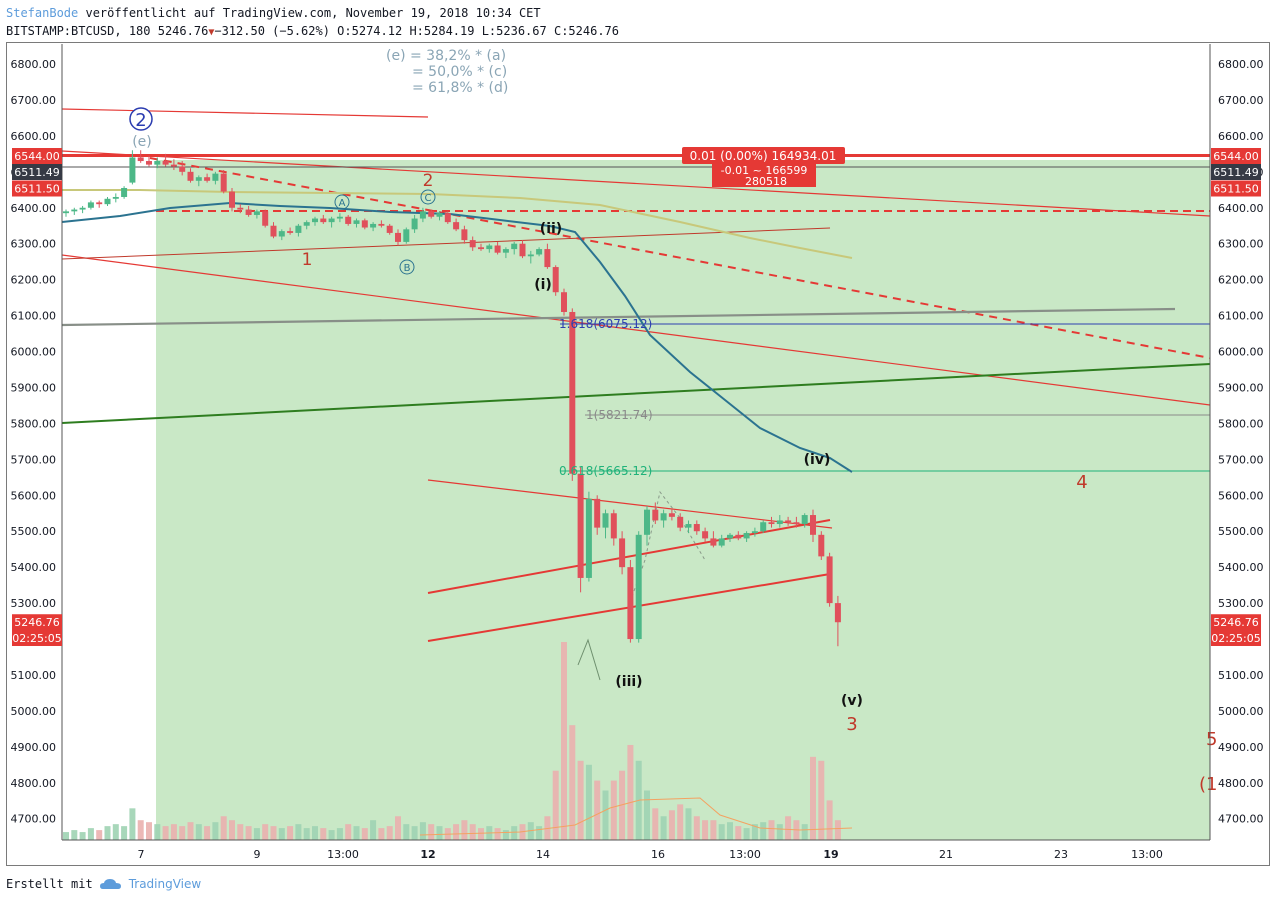  I want to click on measure-box-top, so click(763, 155).